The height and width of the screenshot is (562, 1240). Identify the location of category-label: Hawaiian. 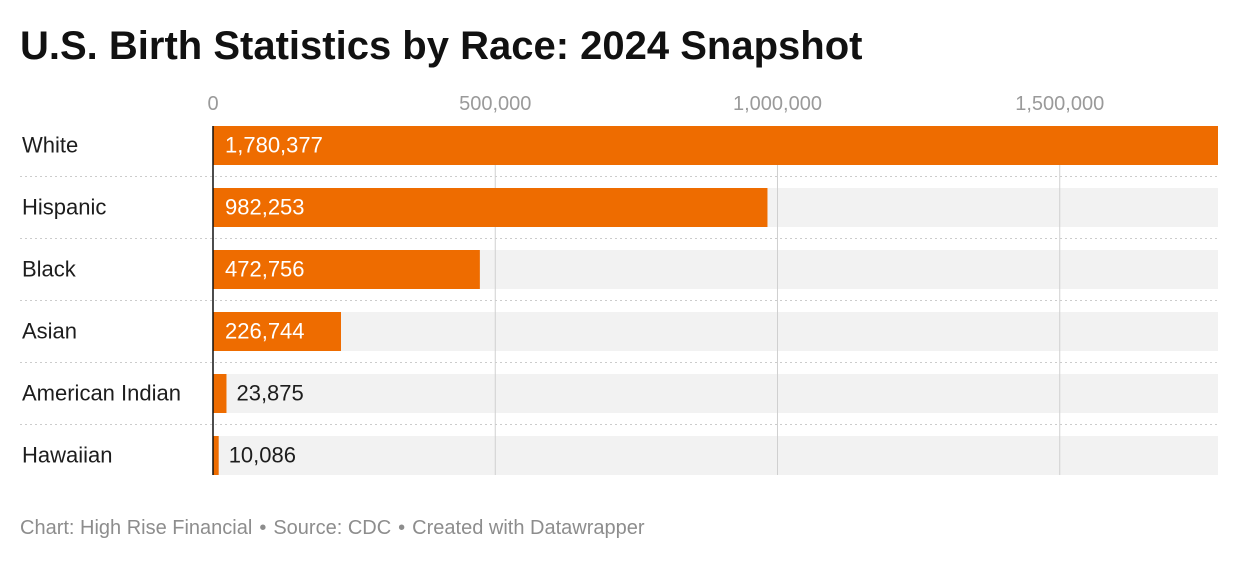
(67, 455).